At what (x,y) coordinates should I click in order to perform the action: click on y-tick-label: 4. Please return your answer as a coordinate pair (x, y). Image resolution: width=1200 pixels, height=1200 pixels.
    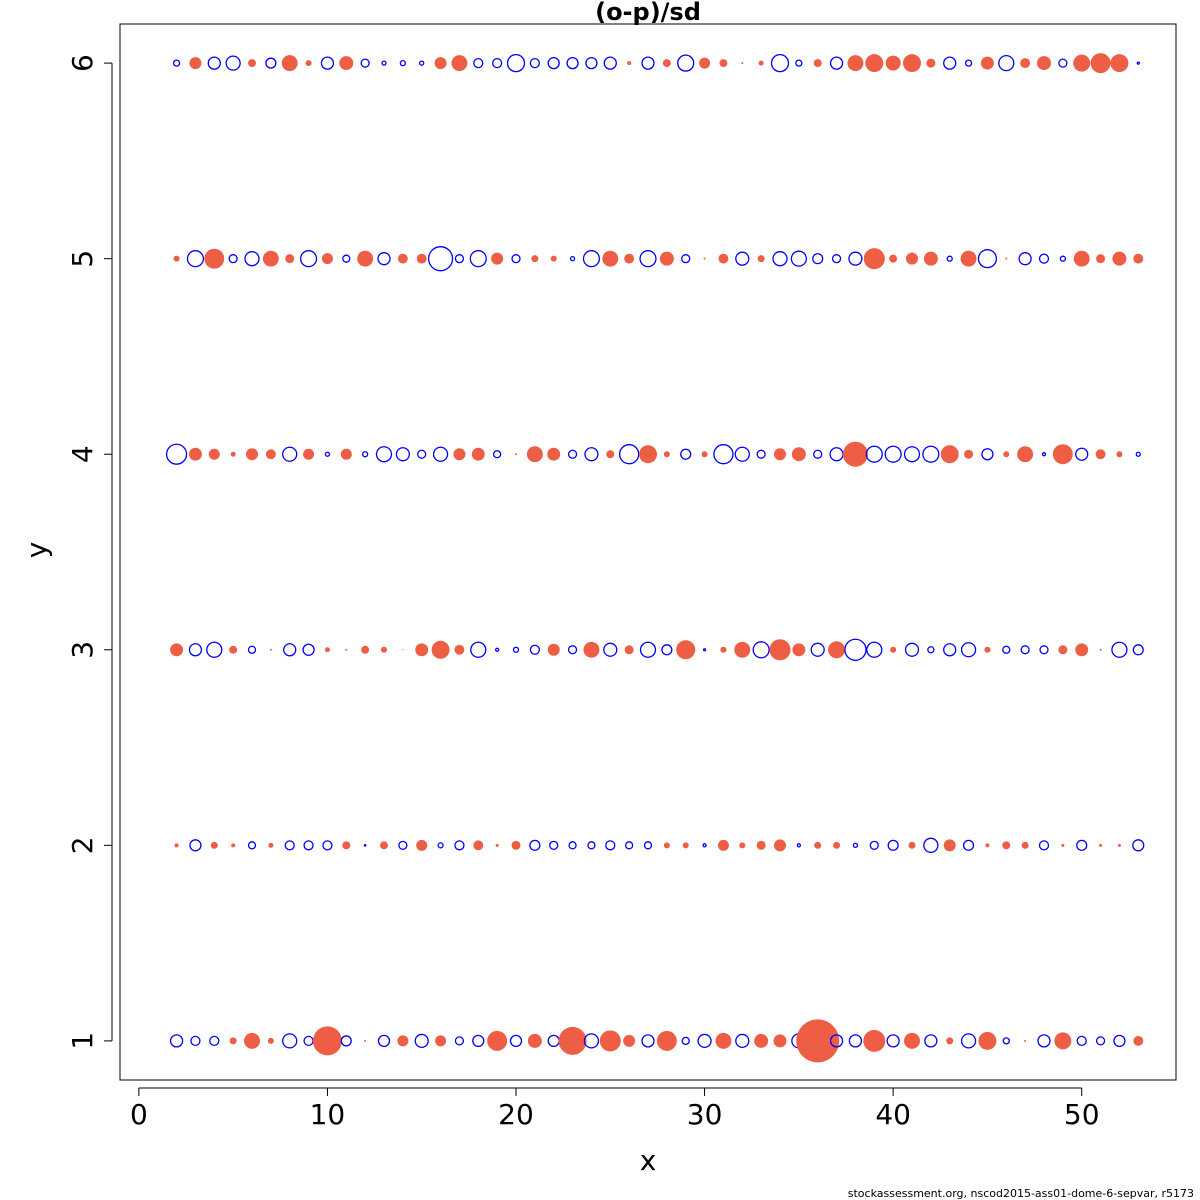
    Looking at the image, I should click on (82, 454).